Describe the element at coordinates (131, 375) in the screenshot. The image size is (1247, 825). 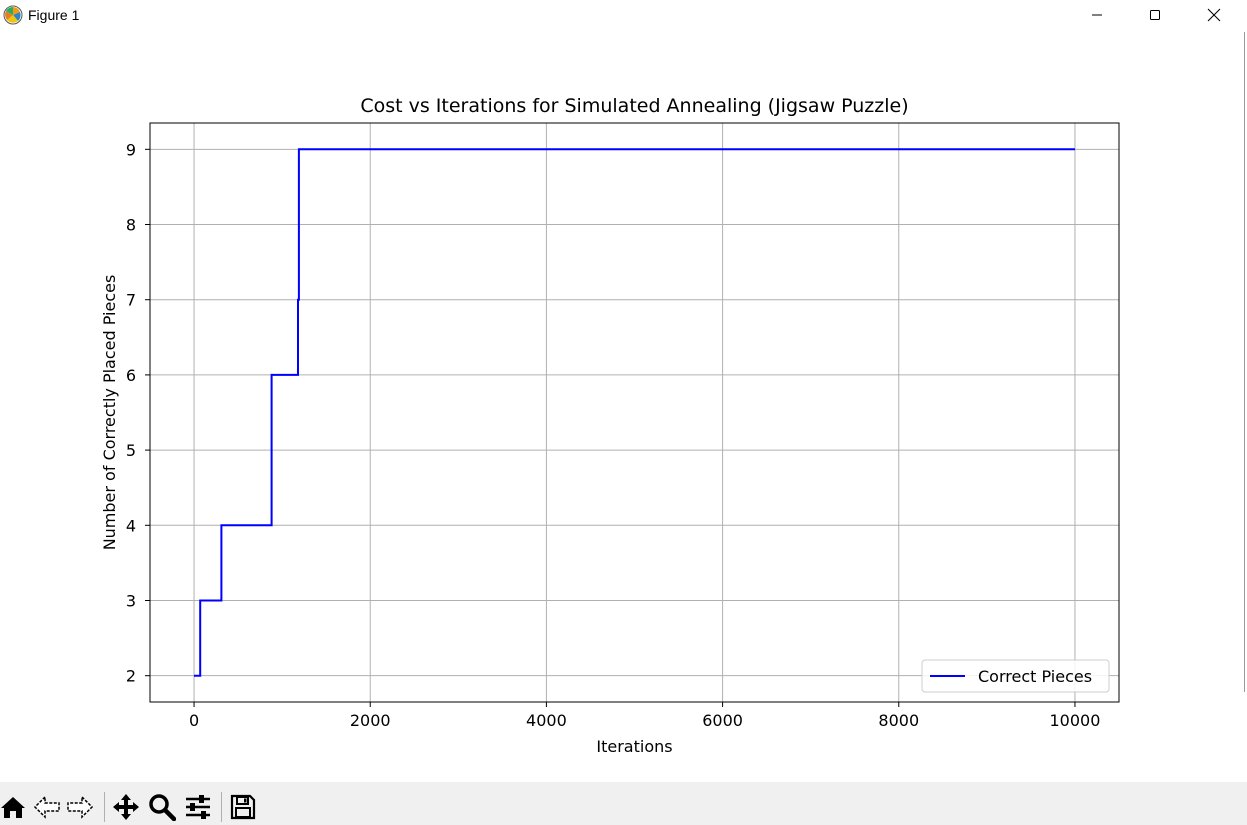
I see `y-tick-label: 6` at that location.